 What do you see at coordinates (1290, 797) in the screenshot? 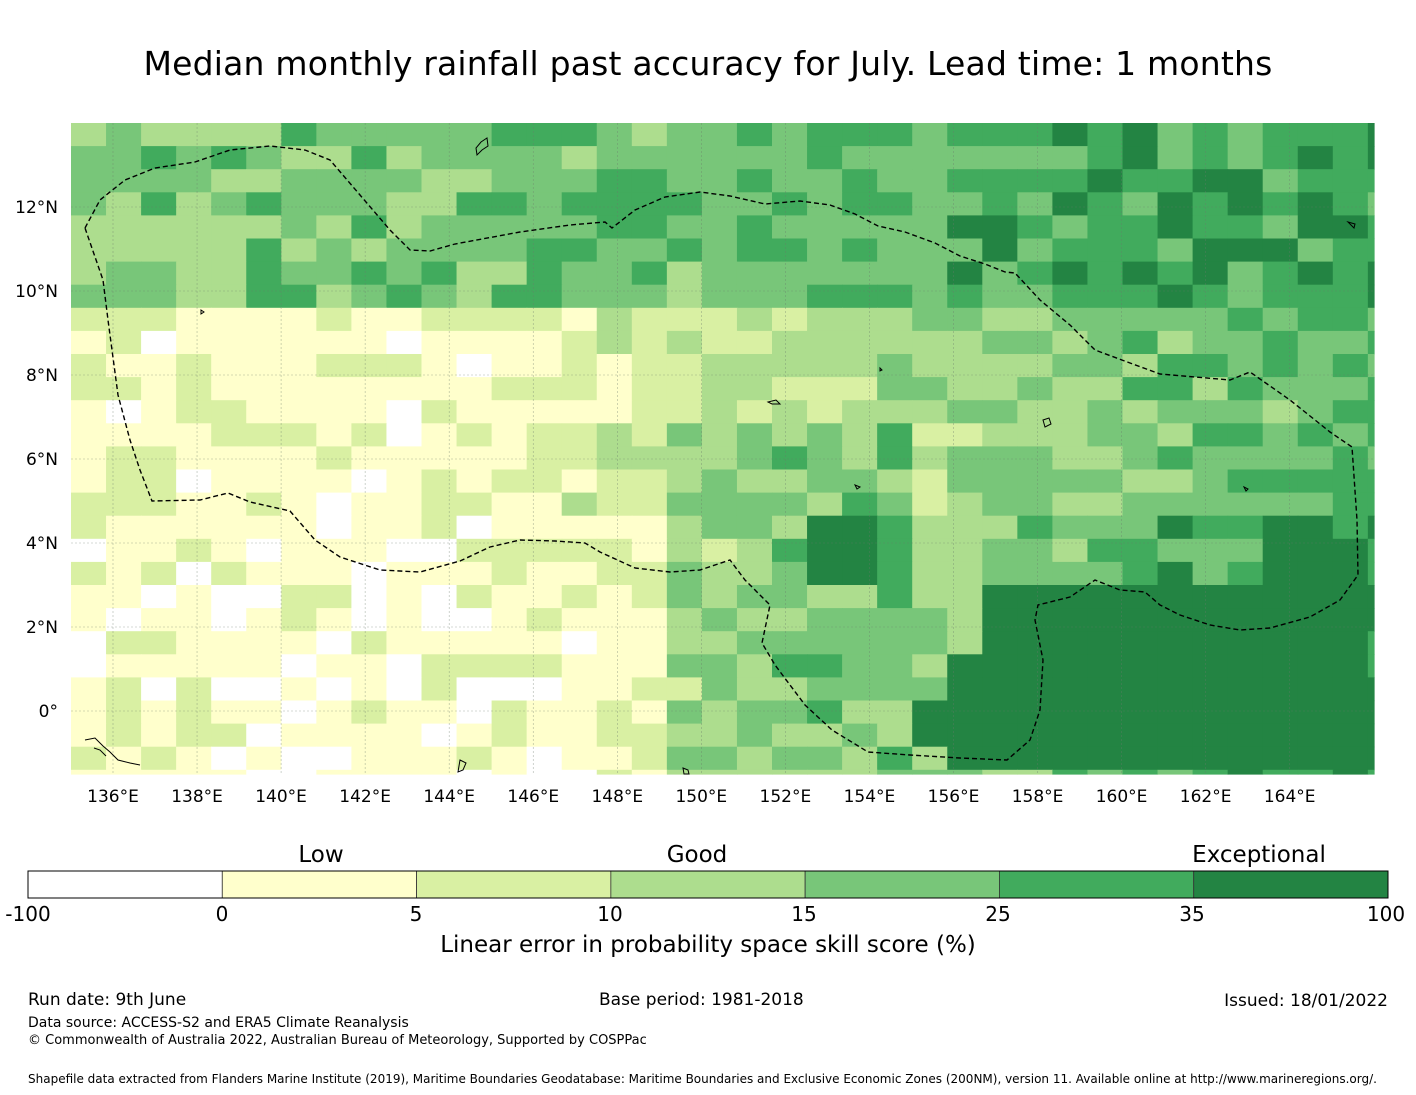
I see `longitude-tick-label: 164°E` at bounding box center [1290, 797].